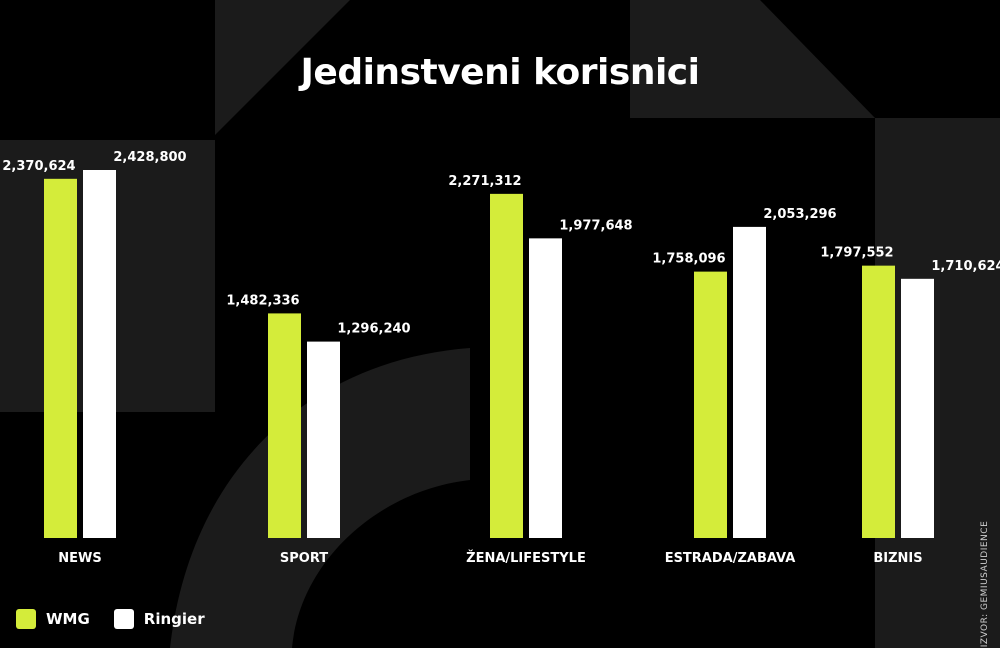  I want to click on category-label-1: SPORT, so click(304, 558).